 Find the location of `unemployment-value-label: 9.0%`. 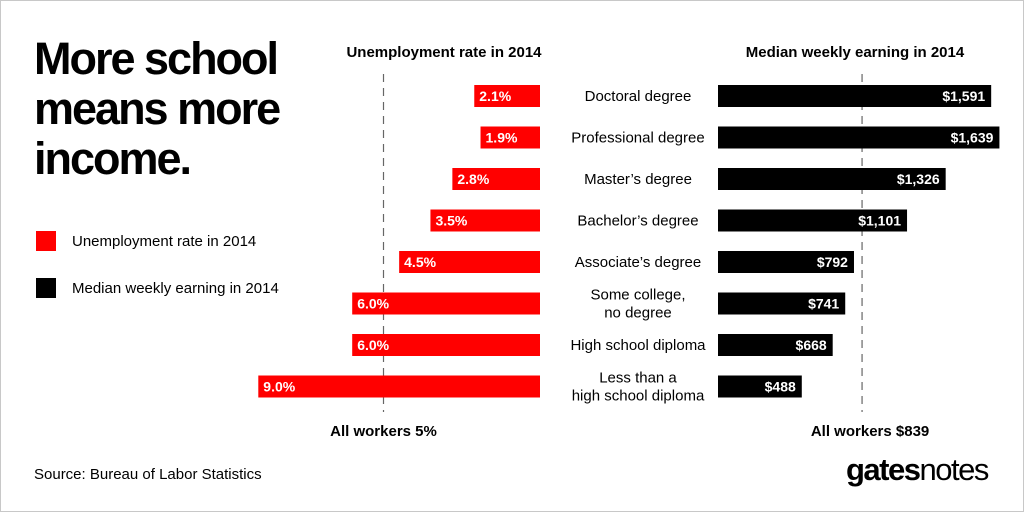

unemployment-value-label: 9.0% is located at coordinates (279, 387).